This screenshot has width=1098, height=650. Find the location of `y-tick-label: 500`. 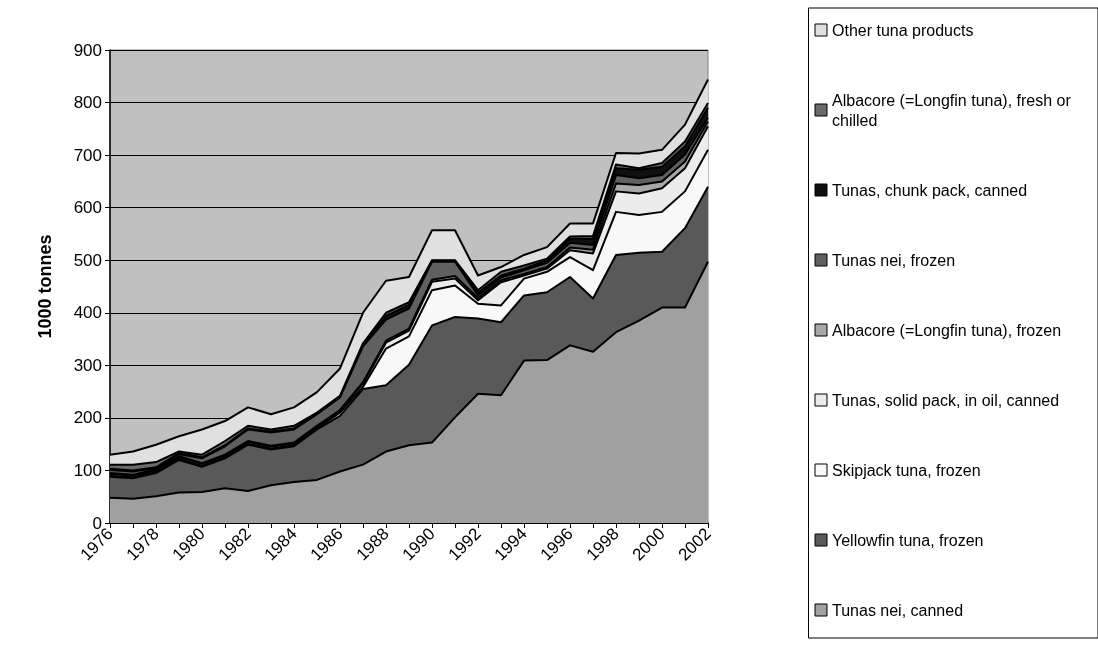

y-tick-label: 500 is located at coordinates (87, 260).